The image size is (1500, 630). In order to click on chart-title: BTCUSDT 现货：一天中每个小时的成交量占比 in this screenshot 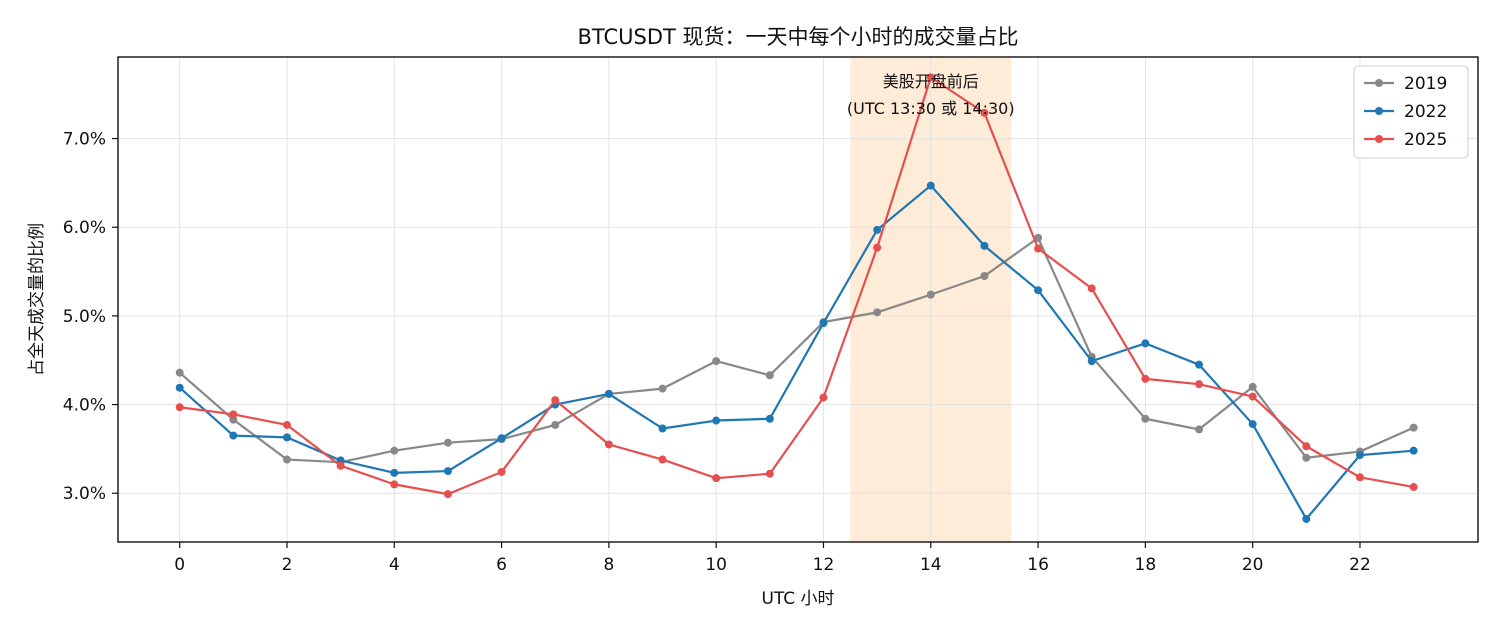, I will do `click(797, 37)`.